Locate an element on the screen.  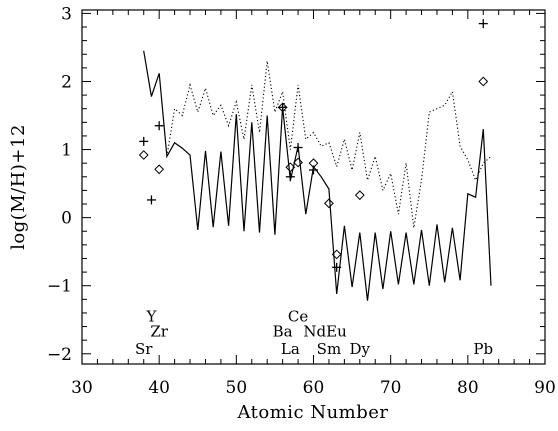
element-label: La is located at coordinates (290, 349).